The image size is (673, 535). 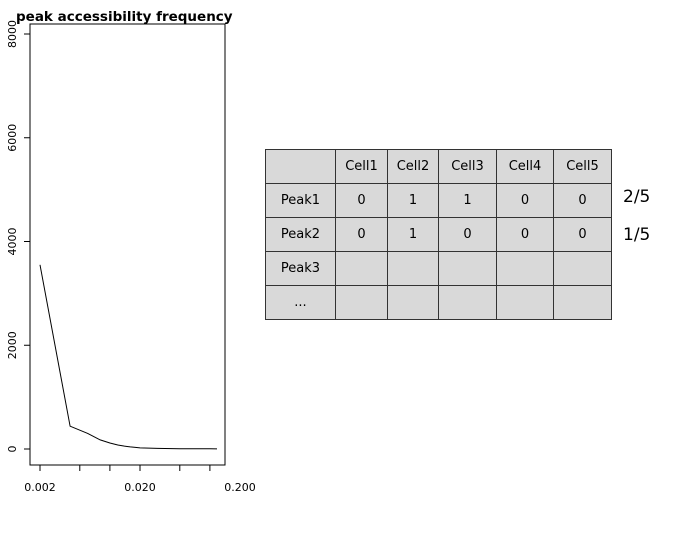 I want to click on table-row: Peak2 0 1 0 0 0, so click(x=438, y=234).